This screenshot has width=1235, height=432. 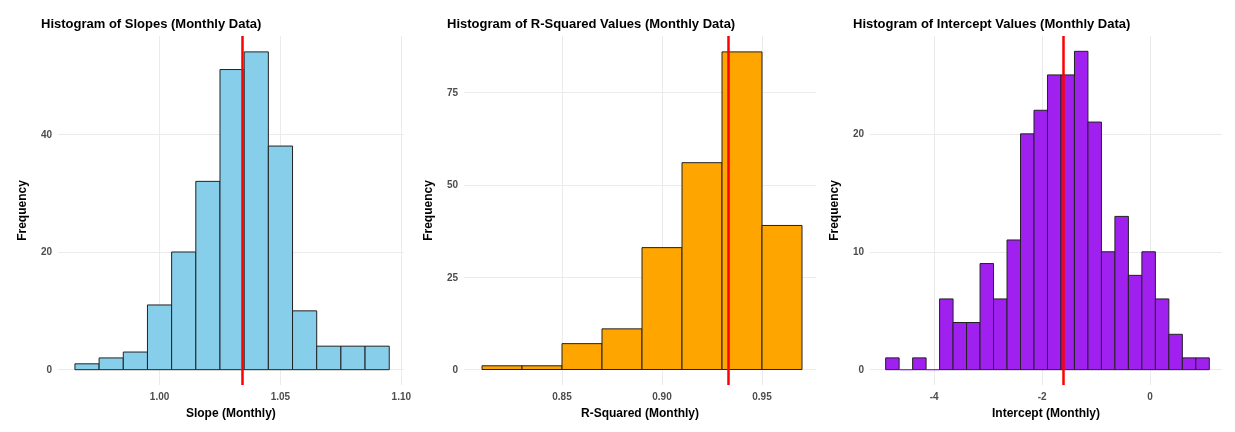 I want to click on x-tick-label: 0.95, so click(x=762, y=396).